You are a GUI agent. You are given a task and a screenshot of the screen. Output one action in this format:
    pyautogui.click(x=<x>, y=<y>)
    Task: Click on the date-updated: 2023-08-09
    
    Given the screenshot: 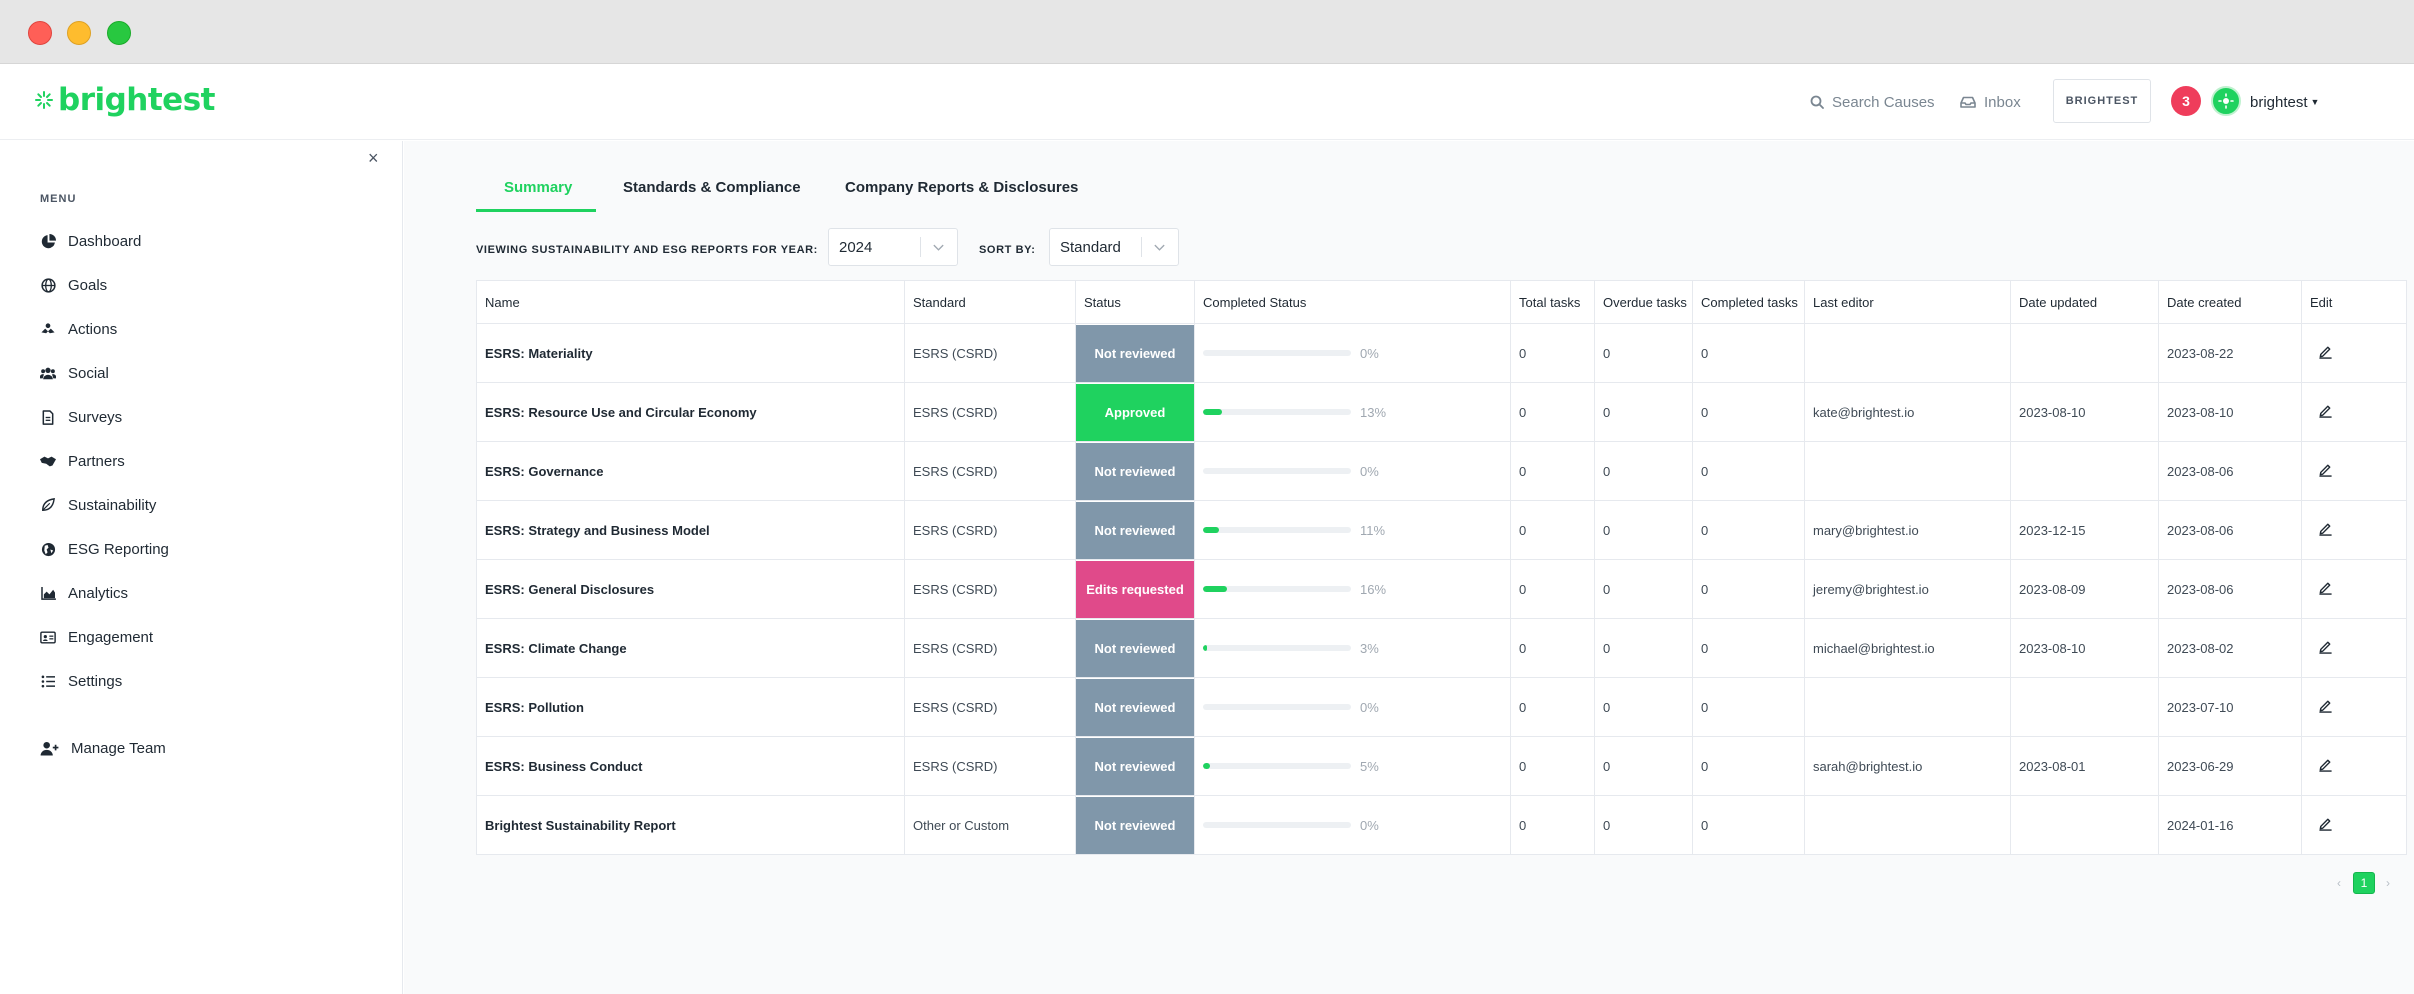 What is the action you would take?
    pyautogui.click(x=2084, y=589)
    